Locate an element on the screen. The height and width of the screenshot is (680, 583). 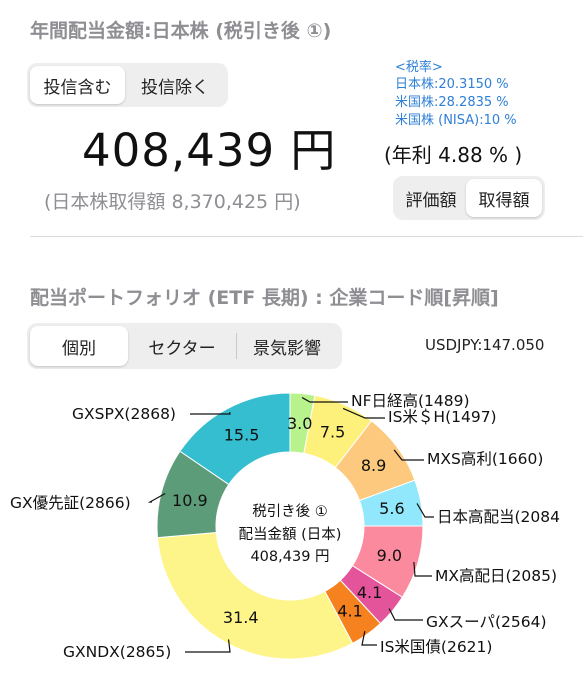
slice-value-label: 15.5 is located at coordinates (242, 435).